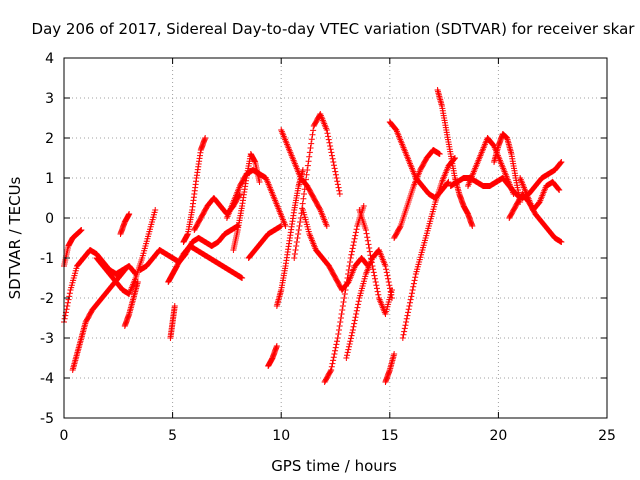  I want to click on y-tick-label: -3, so click(47, 339).